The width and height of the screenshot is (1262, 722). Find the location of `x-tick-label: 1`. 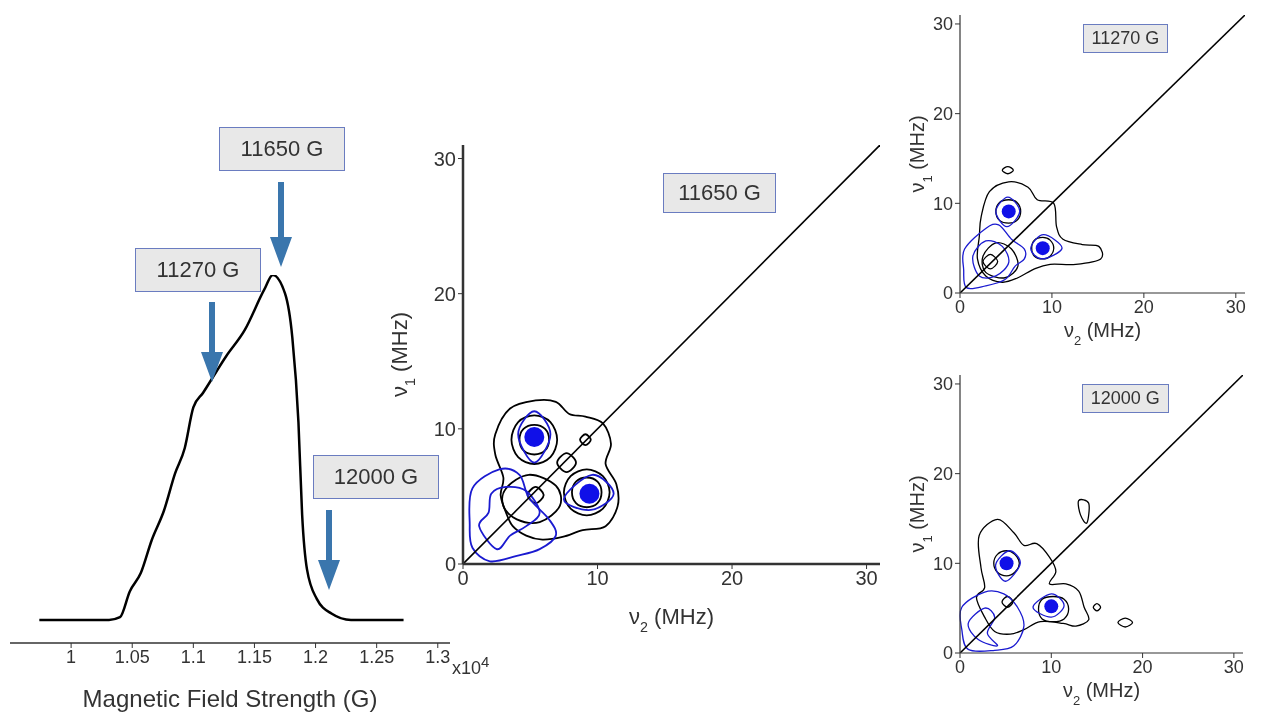

x-tick-label: 1 is located at coordinates (71, 656).